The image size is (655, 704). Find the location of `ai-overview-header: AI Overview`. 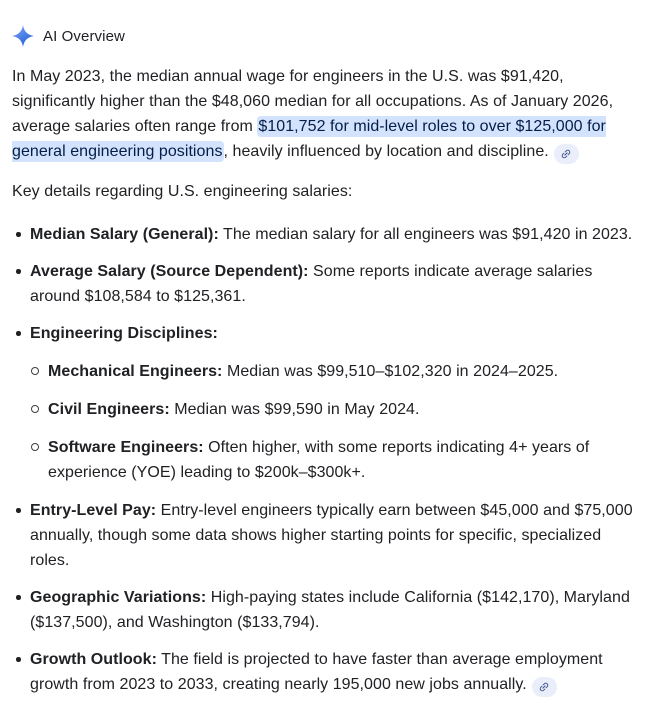

ai-overview-header: AI Overview is located at coordinates (327, 36).